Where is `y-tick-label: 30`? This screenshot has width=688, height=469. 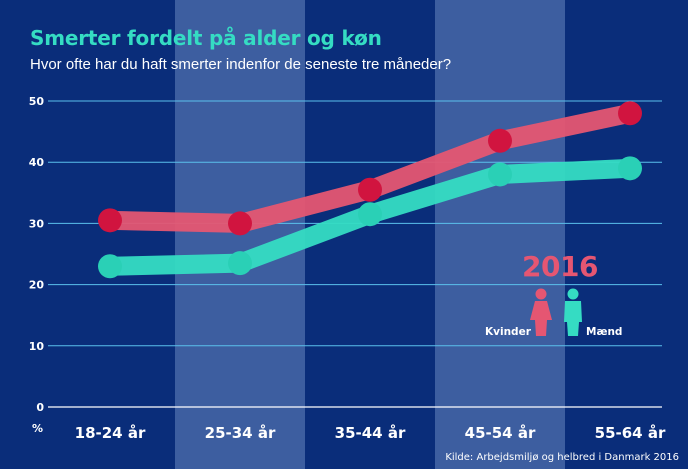
y-tick-label: 30 is located at coordinates (37, 223).